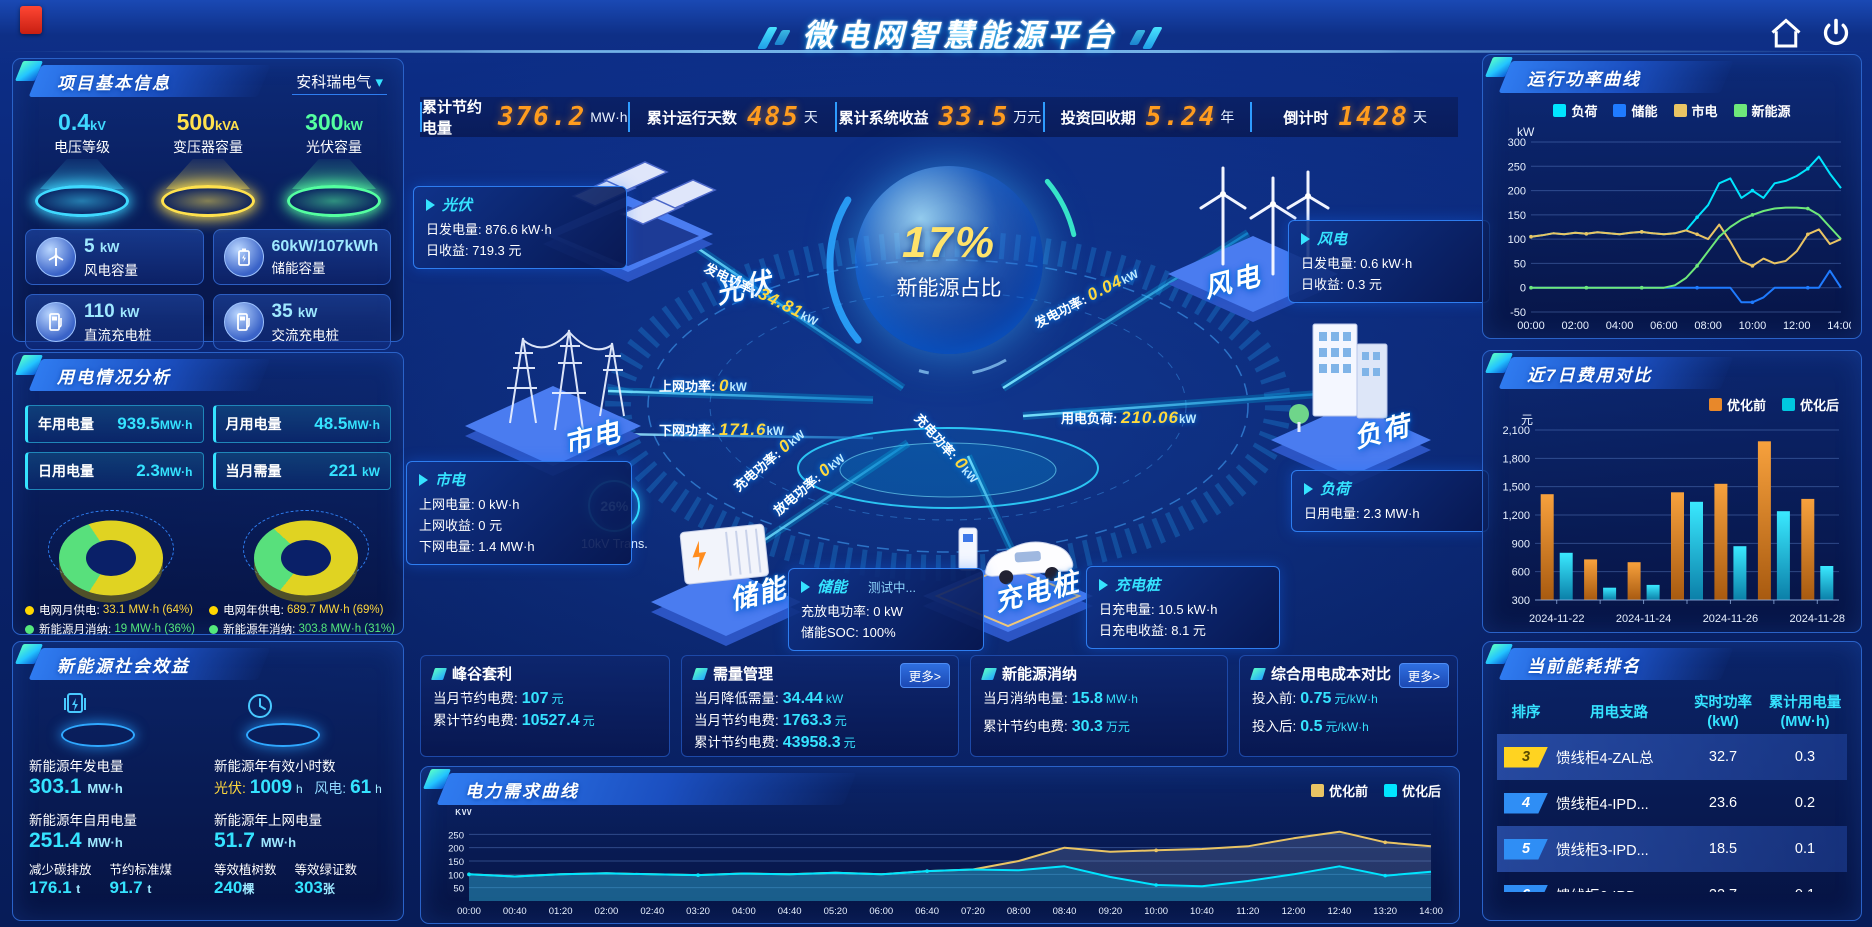  I want to click on demand-more-button: 更多>, so click(924, 675).